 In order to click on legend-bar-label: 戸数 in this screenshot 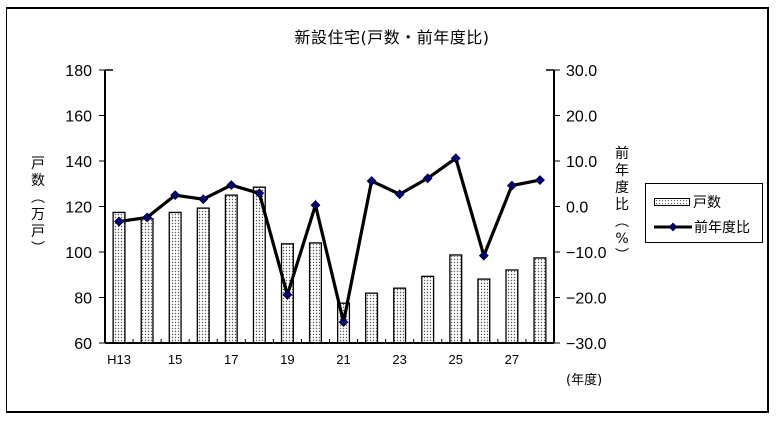, I will do `click(707, 203)`.